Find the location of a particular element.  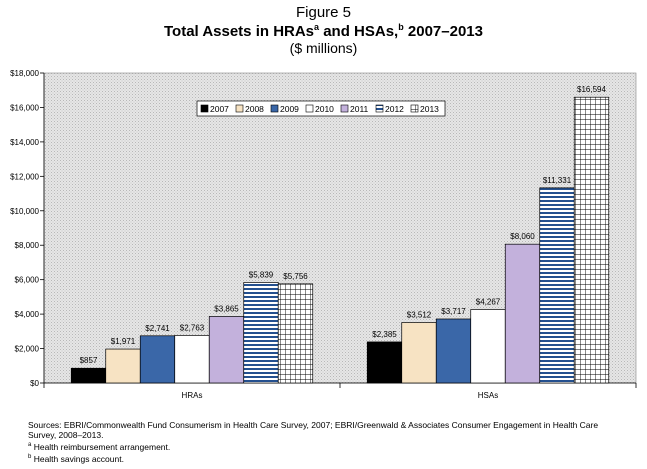

footnote-b-text: Health savings account. is located at coordinates (77, 458).